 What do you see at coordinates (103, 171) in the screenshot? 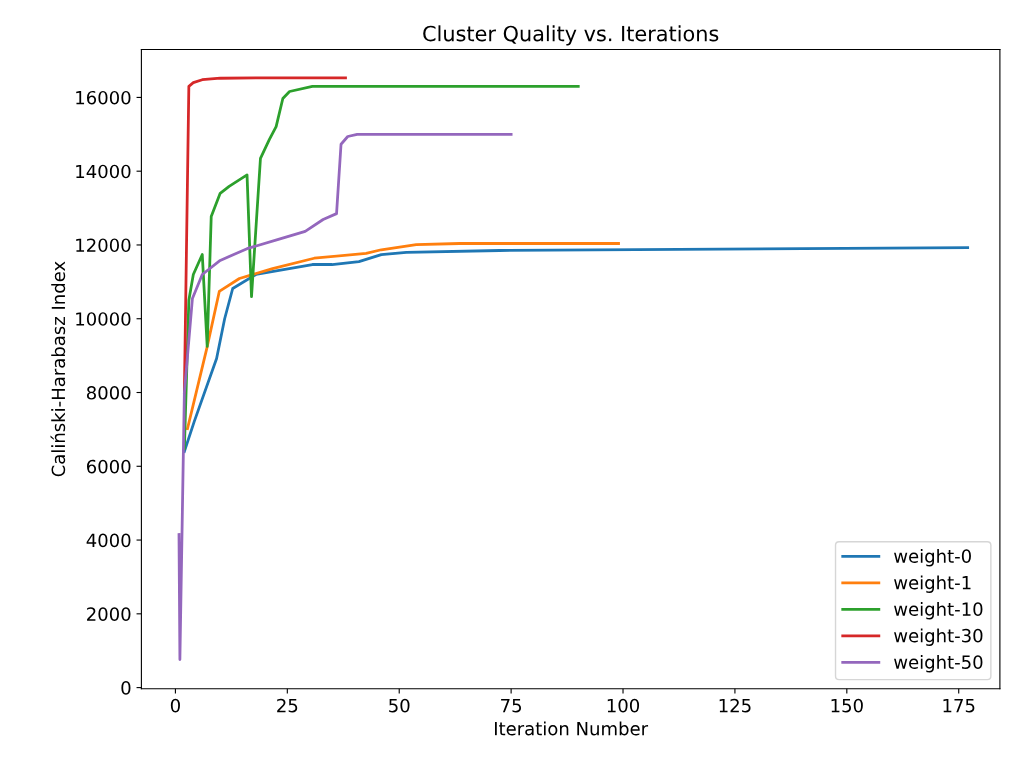
I see `y-tick-label: 14000` at bounding box center [103, 171].